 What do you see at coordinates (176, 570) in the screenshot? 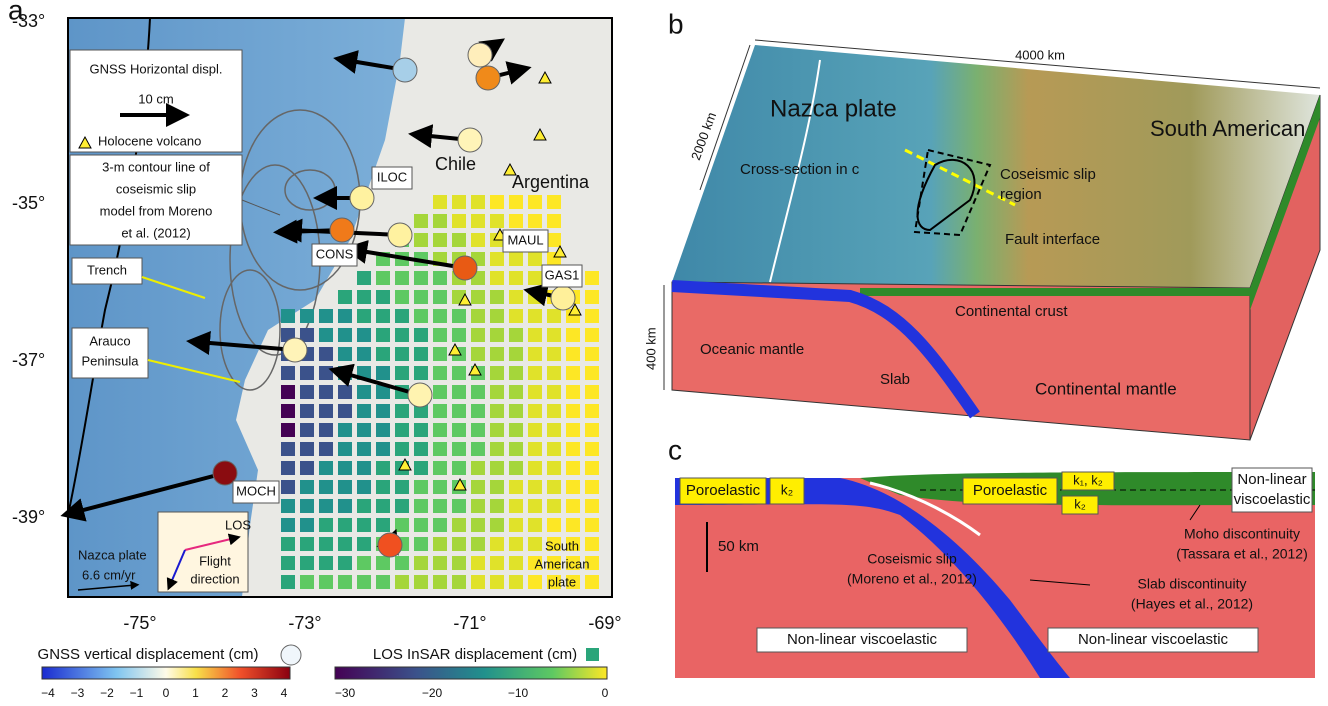
I see `flight-arrow` at bounding box center [176, 570].